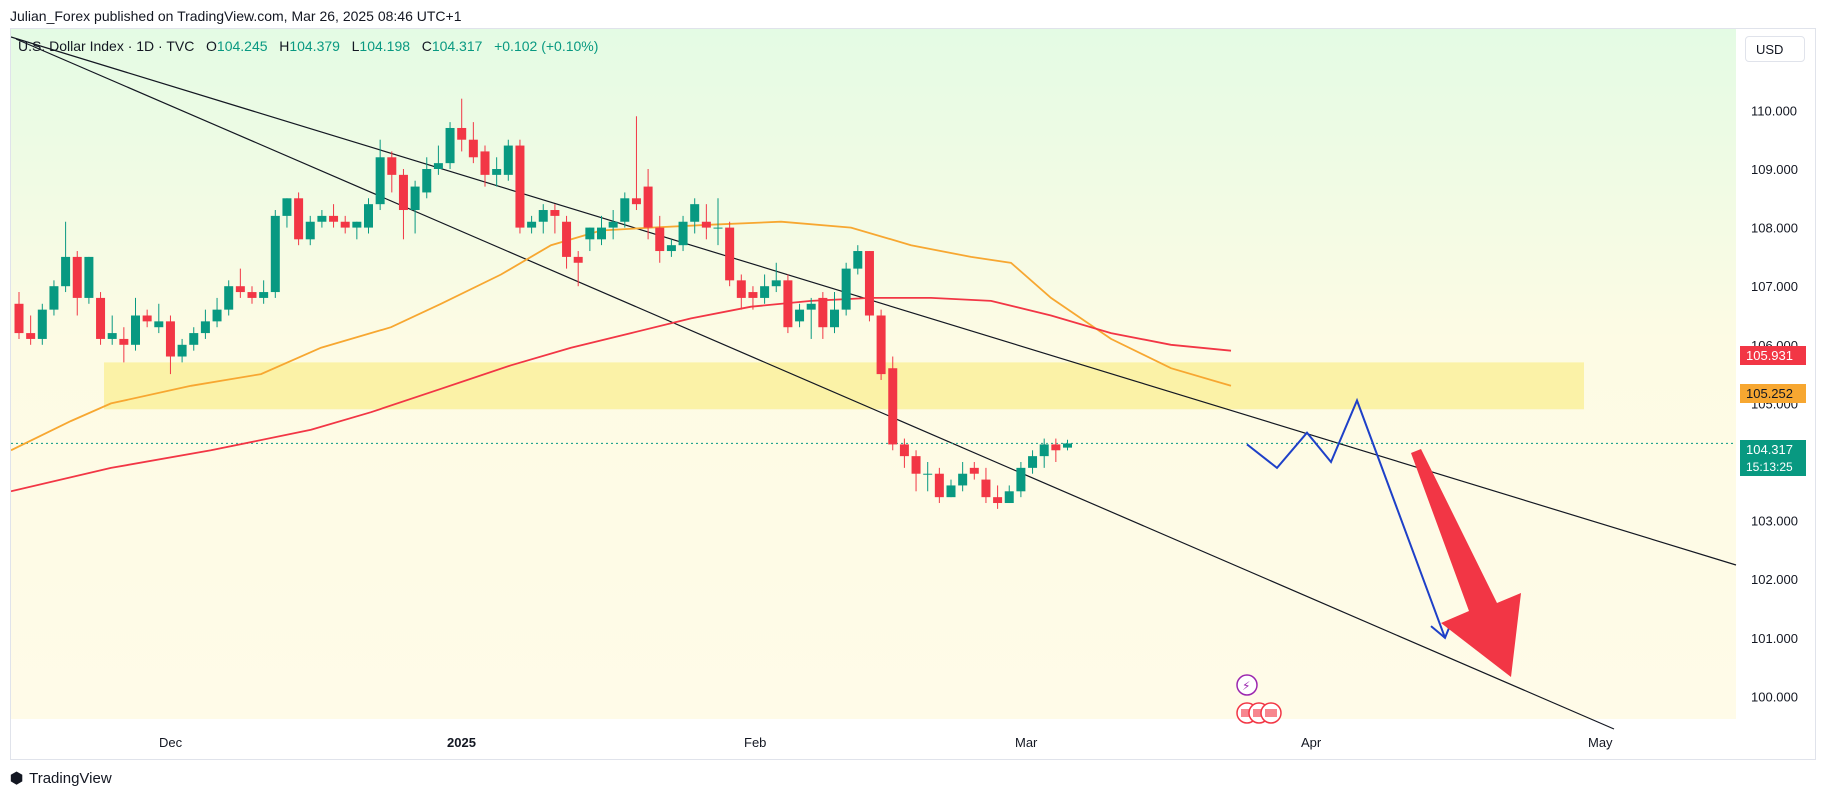  Describe the element at coordinates (355, 46) in the screenshot. I see `low-label: L` at that location.